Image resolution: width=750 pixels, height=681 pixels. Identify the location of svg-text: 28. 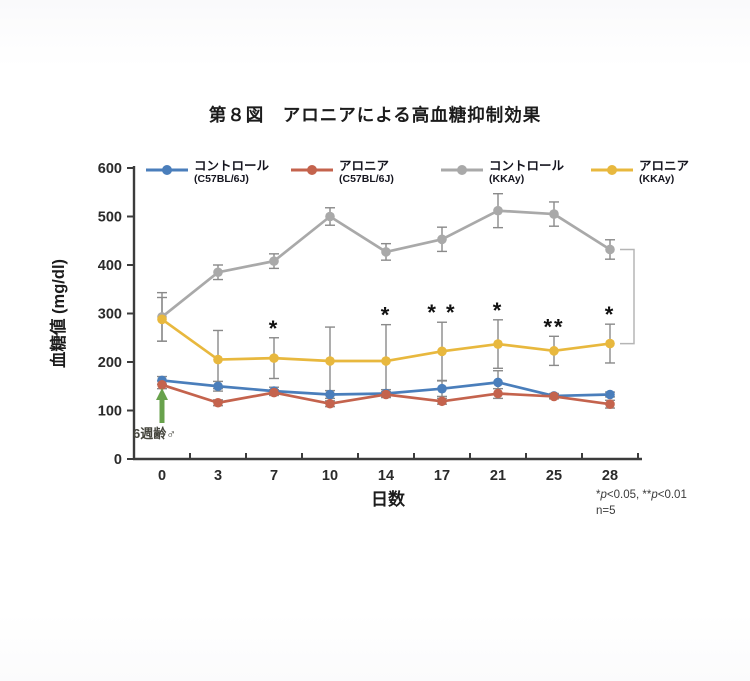
(610, 476).